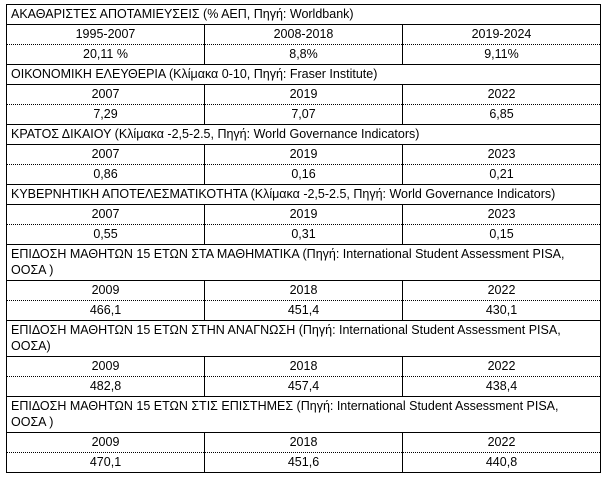 Image resolution: width=605 pixels, height=491 pixels. I want to click on value-row: 20,11 % 8,8% 9,11%, so click(303, 54).